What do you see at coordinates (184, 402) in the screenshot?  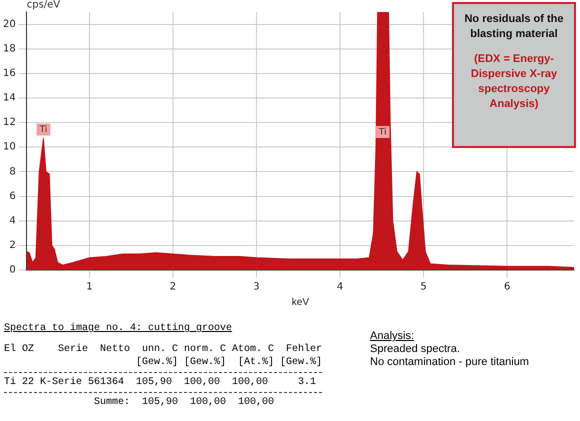 I see `text: Summe: 105,90 100,00 100,00` at bounding box center [184, 402].